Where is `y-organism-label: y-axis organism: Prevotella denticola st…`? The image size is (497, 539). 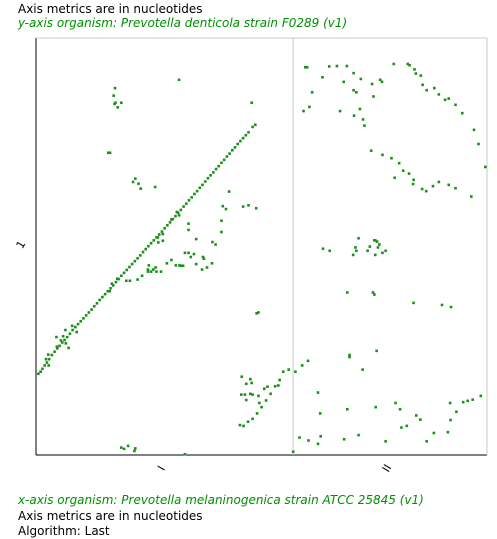
y-organism-label: y-axis organism: Prevotella denticola st… is located at coordinates (183, 23).